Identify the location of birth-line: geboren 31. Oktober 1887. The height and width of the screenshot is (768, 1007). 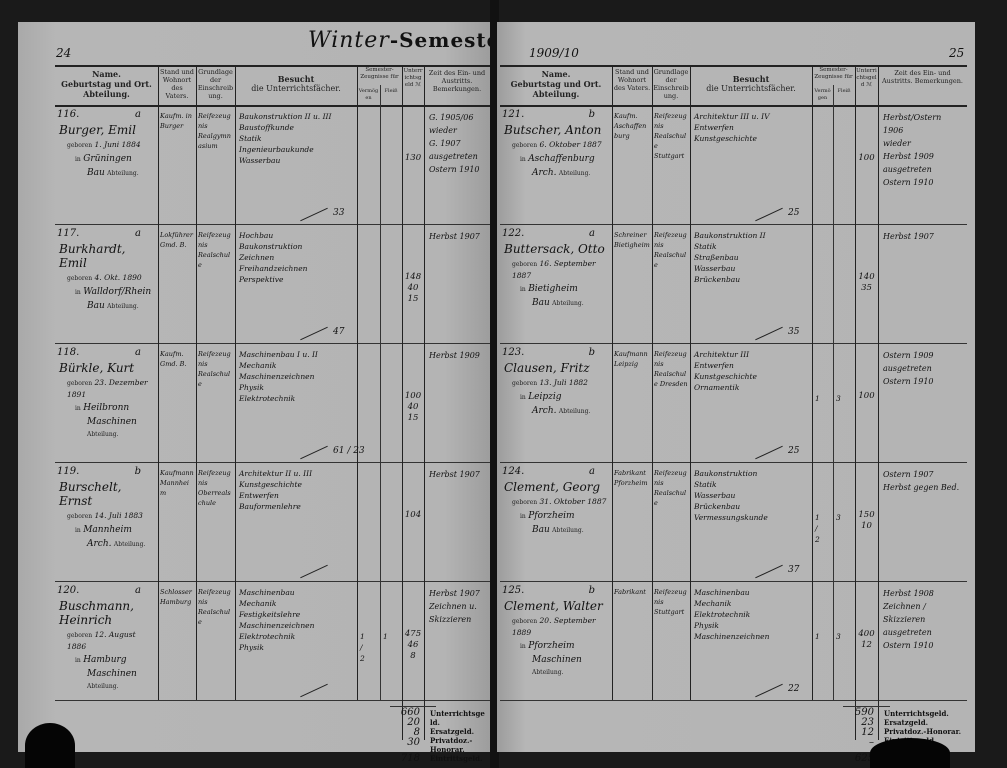
(555, 502).